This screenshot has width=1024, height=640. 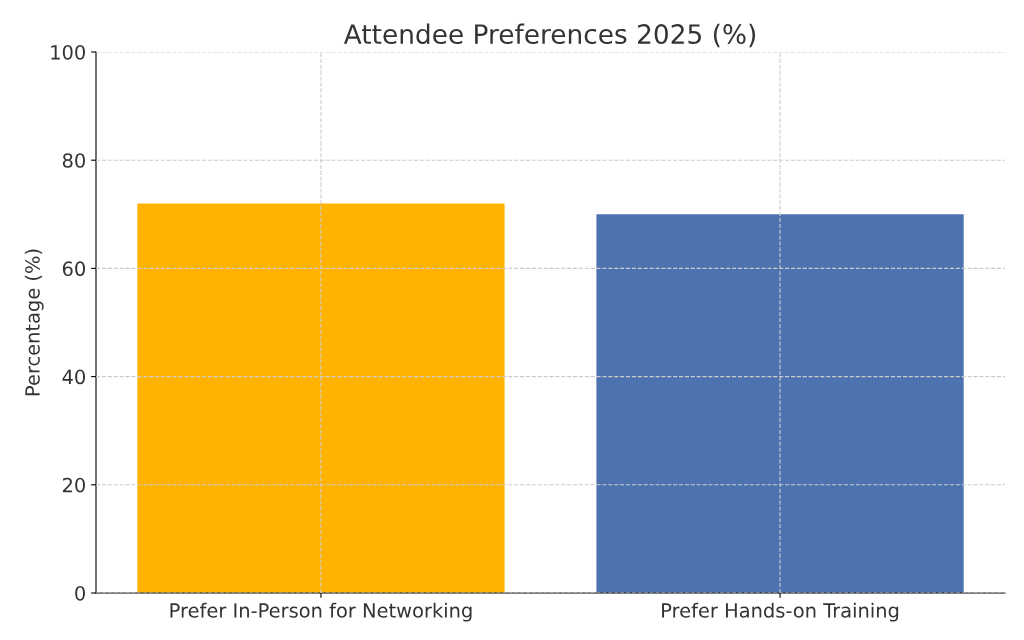 What do you see at coordinates (73, 485) in the screenshot?
I see `y-tick-label: 20` at bounding box center [73, 485].